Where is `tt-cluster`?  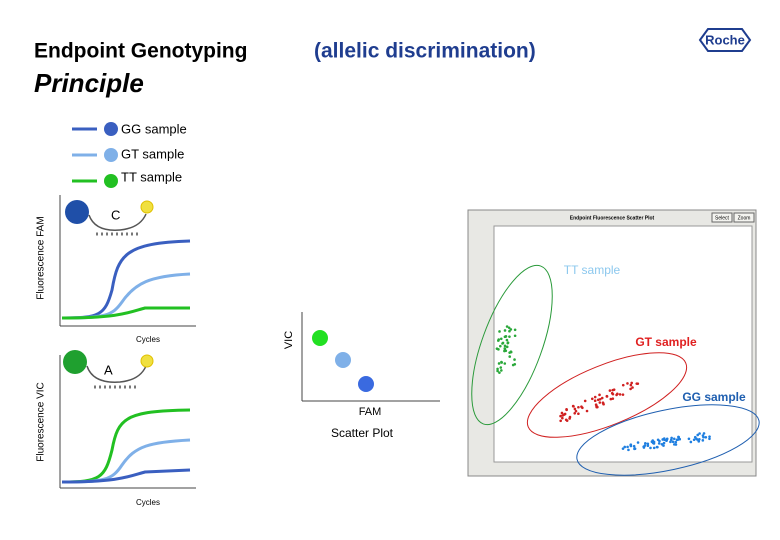
tt-cluster is located at coordinates (320, 338).